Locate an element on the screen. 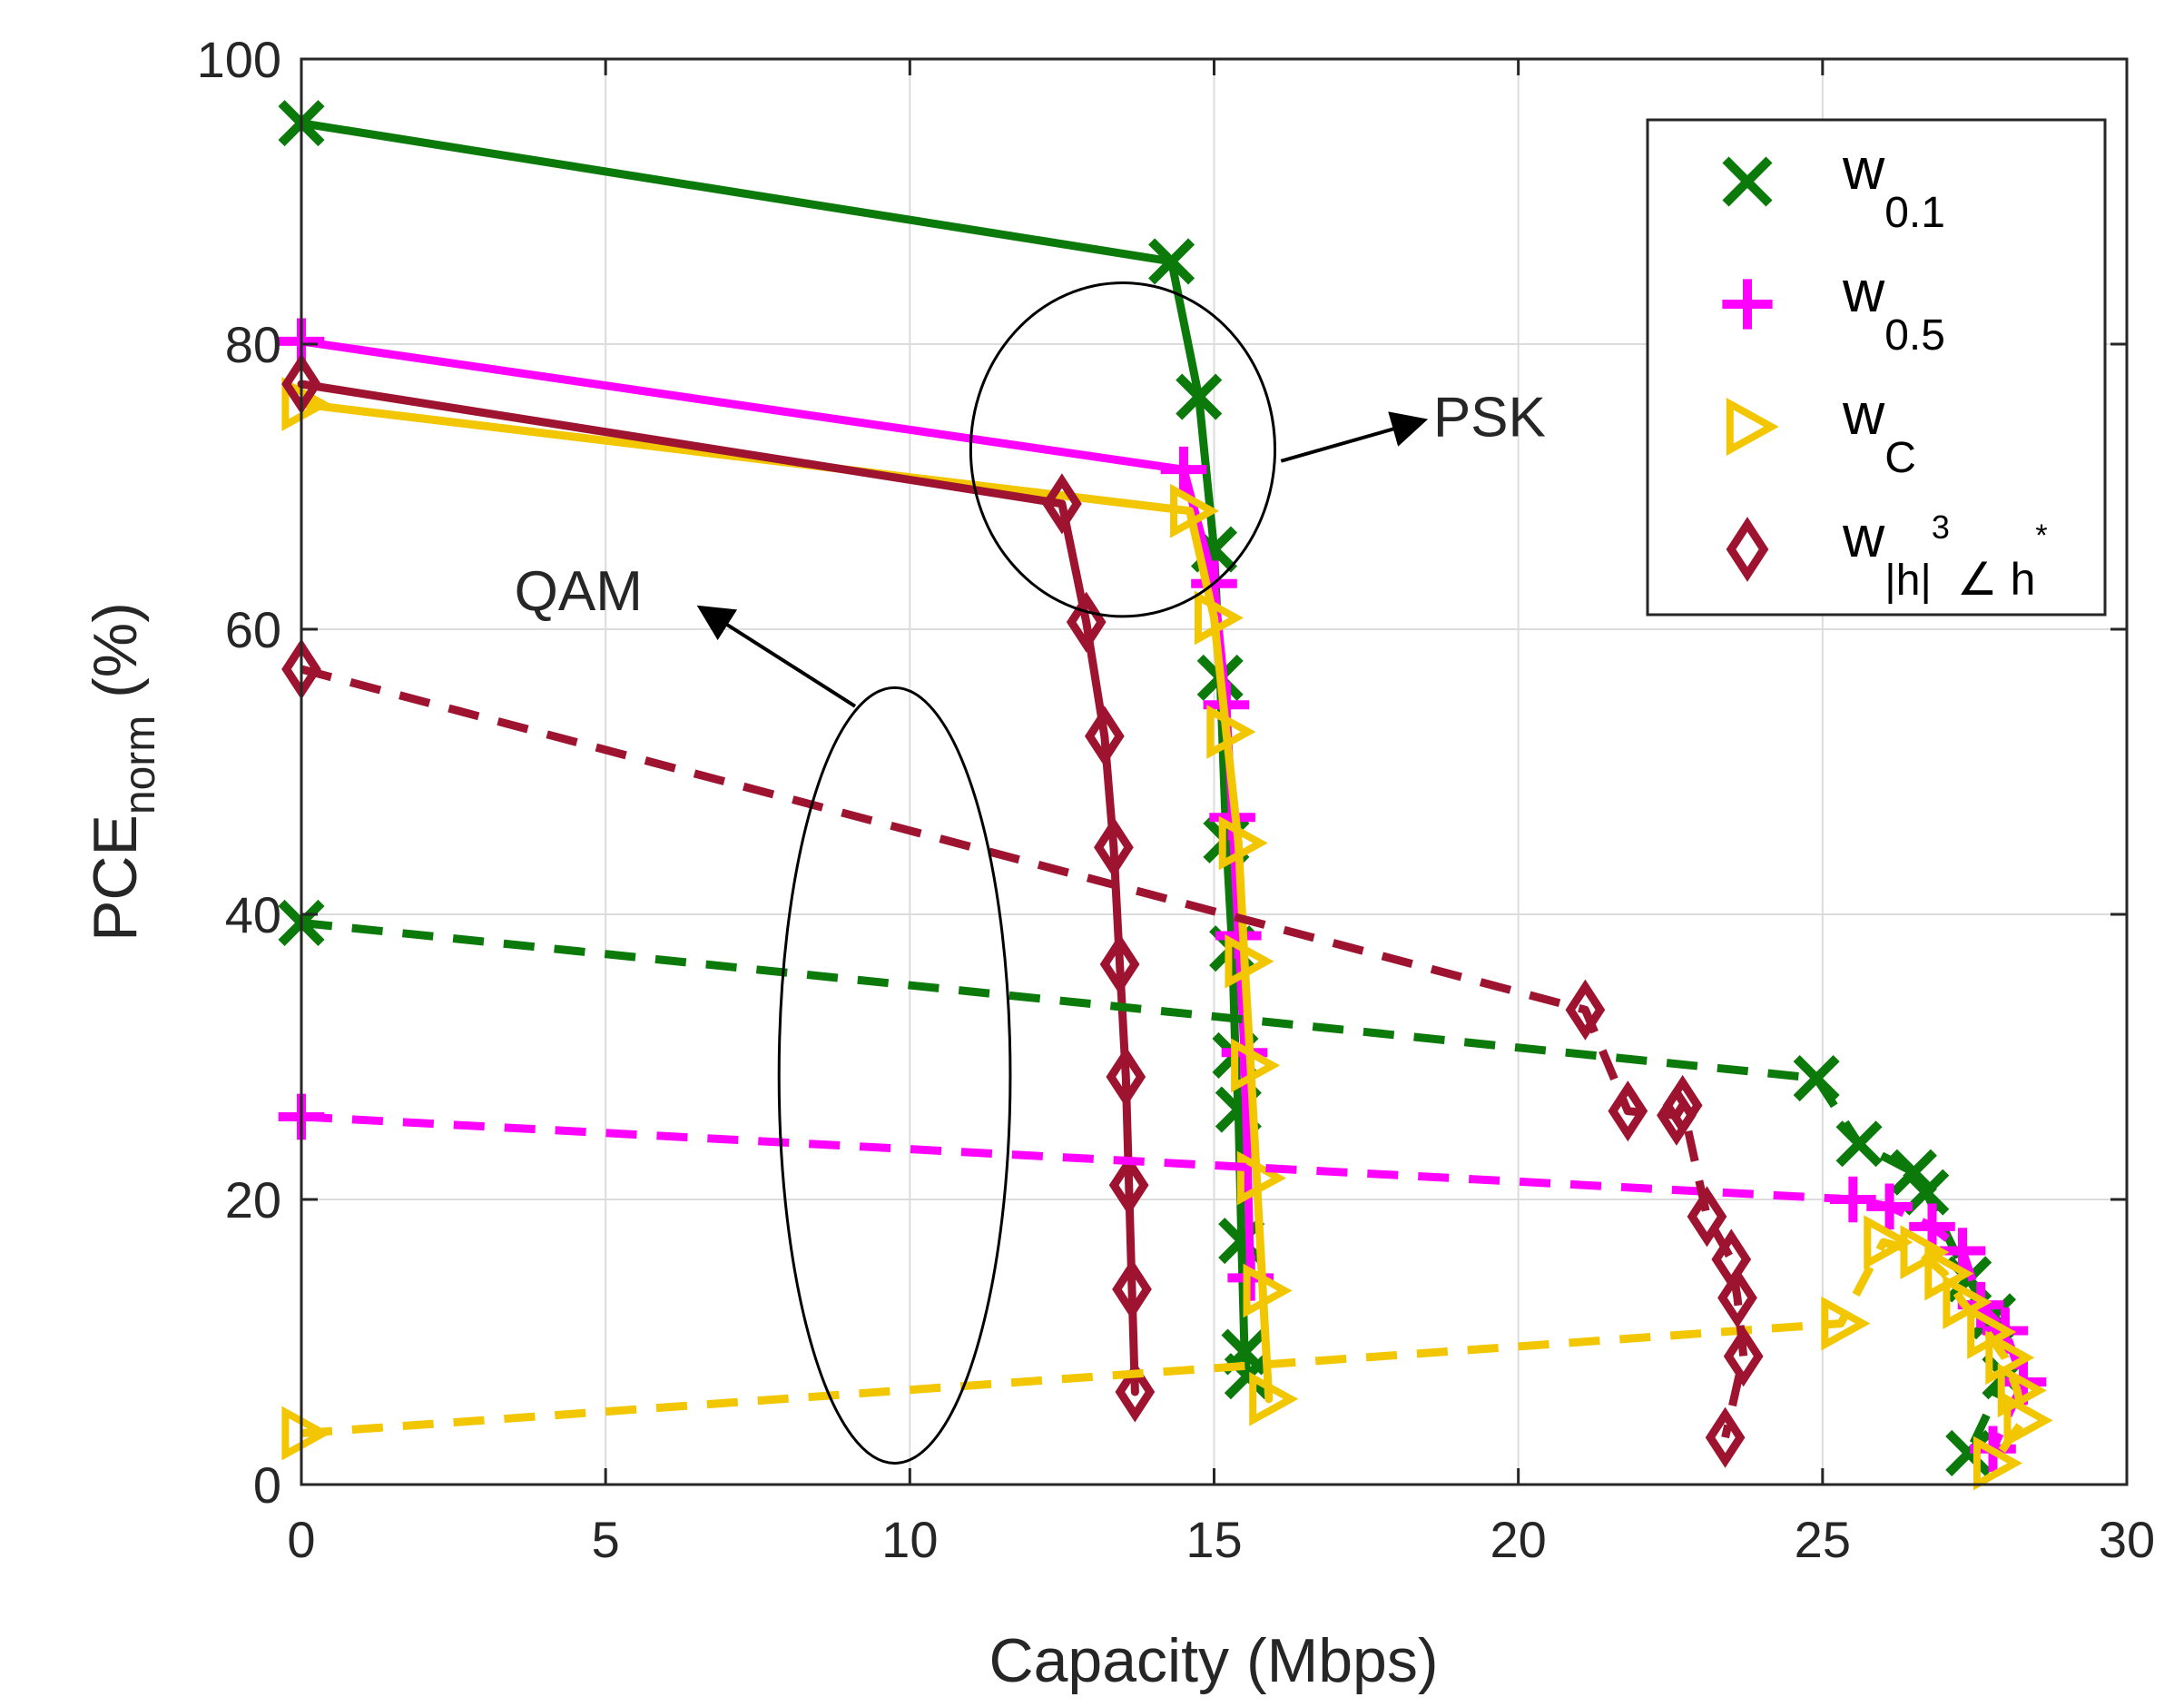  legend-label: w0.1 is located at coordinates (1893, 187).